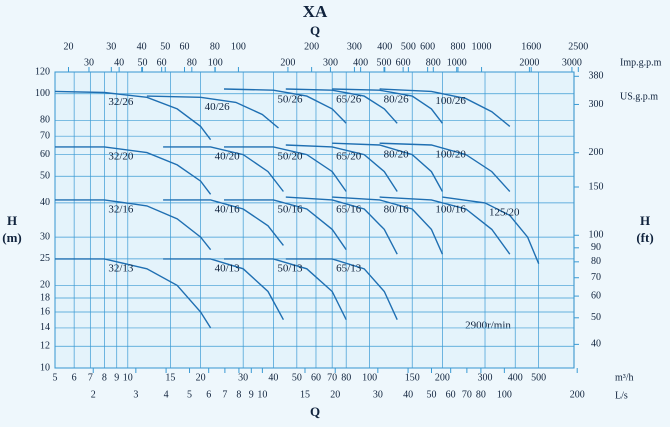 This screenshot has width=670, height=427. I want to click on y-tick-label: 20, so click(45, 285).